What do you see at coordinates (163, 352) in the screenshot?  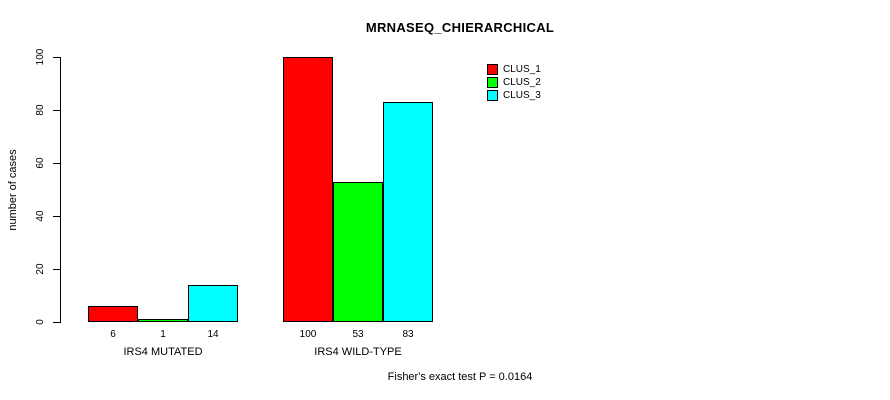 I see `x-category-label: IRS4 MUTATED` at bounding box center [163, 352].